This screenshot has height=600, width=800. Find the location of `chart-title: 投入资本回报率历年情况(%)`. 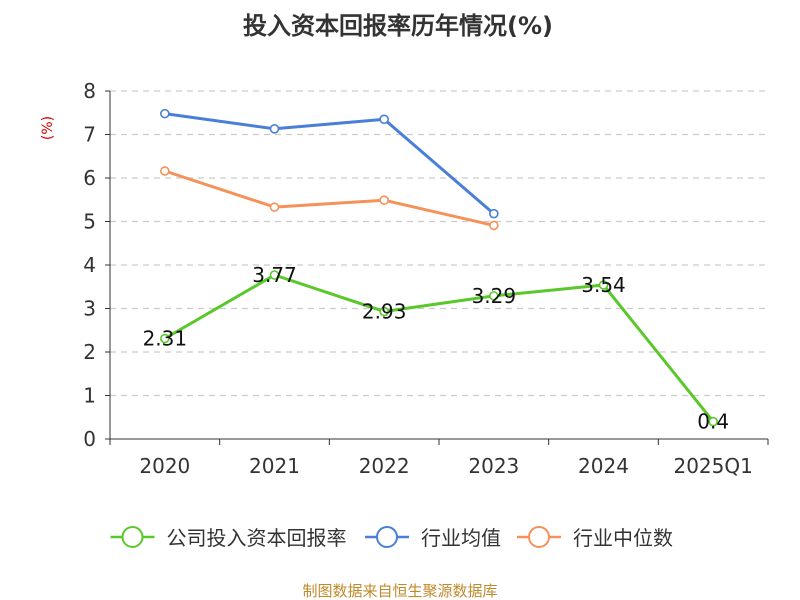

chart-title: 投入资本回报率历年情况(%) is located at coordinates (398, 26).